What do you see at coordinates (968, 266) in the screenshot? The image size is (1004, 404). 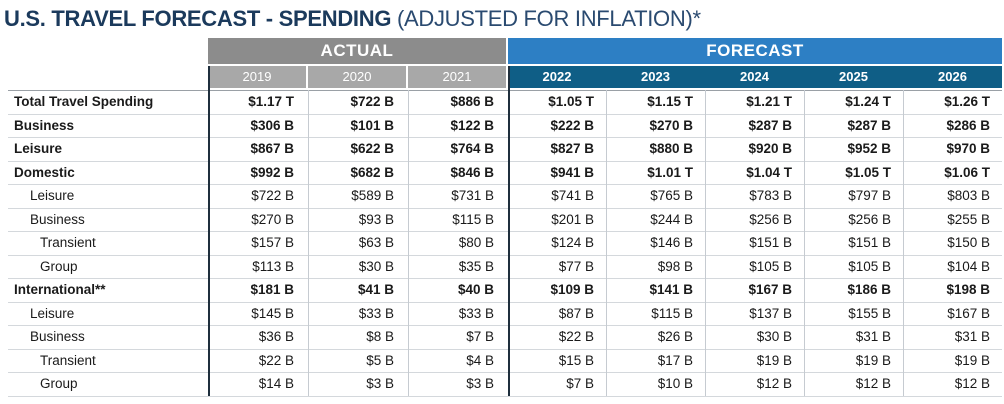 I see `table-cell: $104 B` at bounding box center [968, 266].